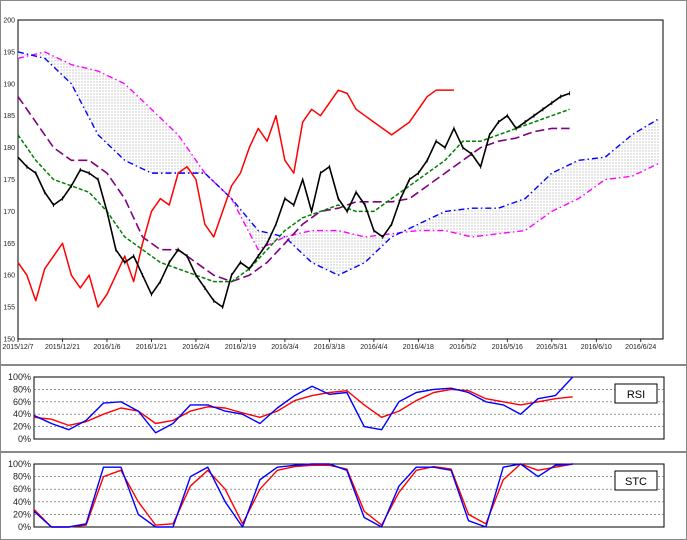 This screenshot has width=687, height=540. I want to click on y-tick-label: 160, so click(9, 276).